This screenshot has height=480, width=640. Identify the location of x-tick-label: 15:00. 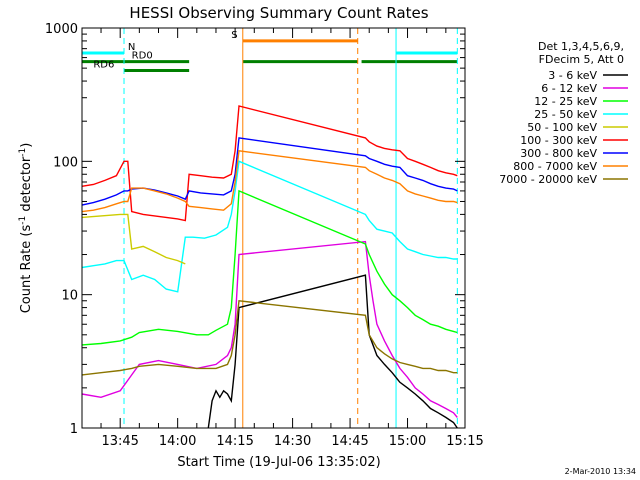
(407, 441).